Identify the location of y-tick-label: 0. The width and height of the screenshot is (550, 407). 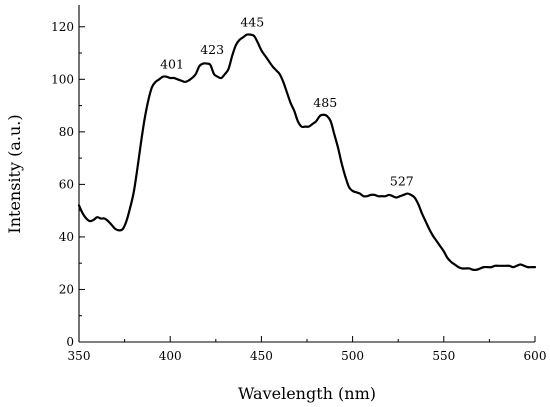
(70, 342).